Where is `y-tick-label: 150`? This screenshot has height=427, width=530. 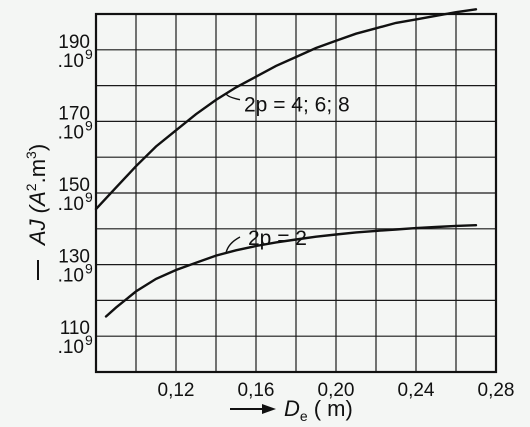
y-tick-label: 150 is located at coordinates (74, 185).